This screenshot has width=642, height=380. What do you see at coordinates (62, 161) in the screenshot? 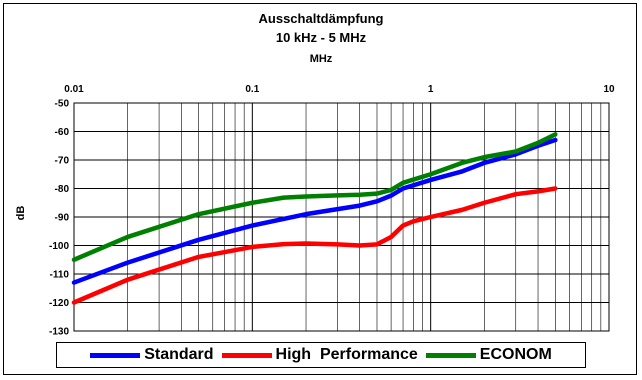
I see `y-tick-label: -70` at bounding box center [62, 161].